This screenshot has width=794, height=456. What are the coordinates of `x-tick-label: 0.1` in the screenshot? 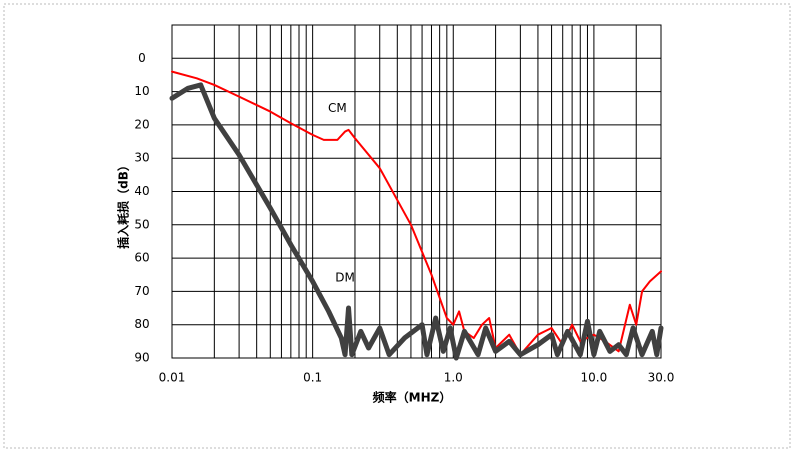 It's located at (312, 378).